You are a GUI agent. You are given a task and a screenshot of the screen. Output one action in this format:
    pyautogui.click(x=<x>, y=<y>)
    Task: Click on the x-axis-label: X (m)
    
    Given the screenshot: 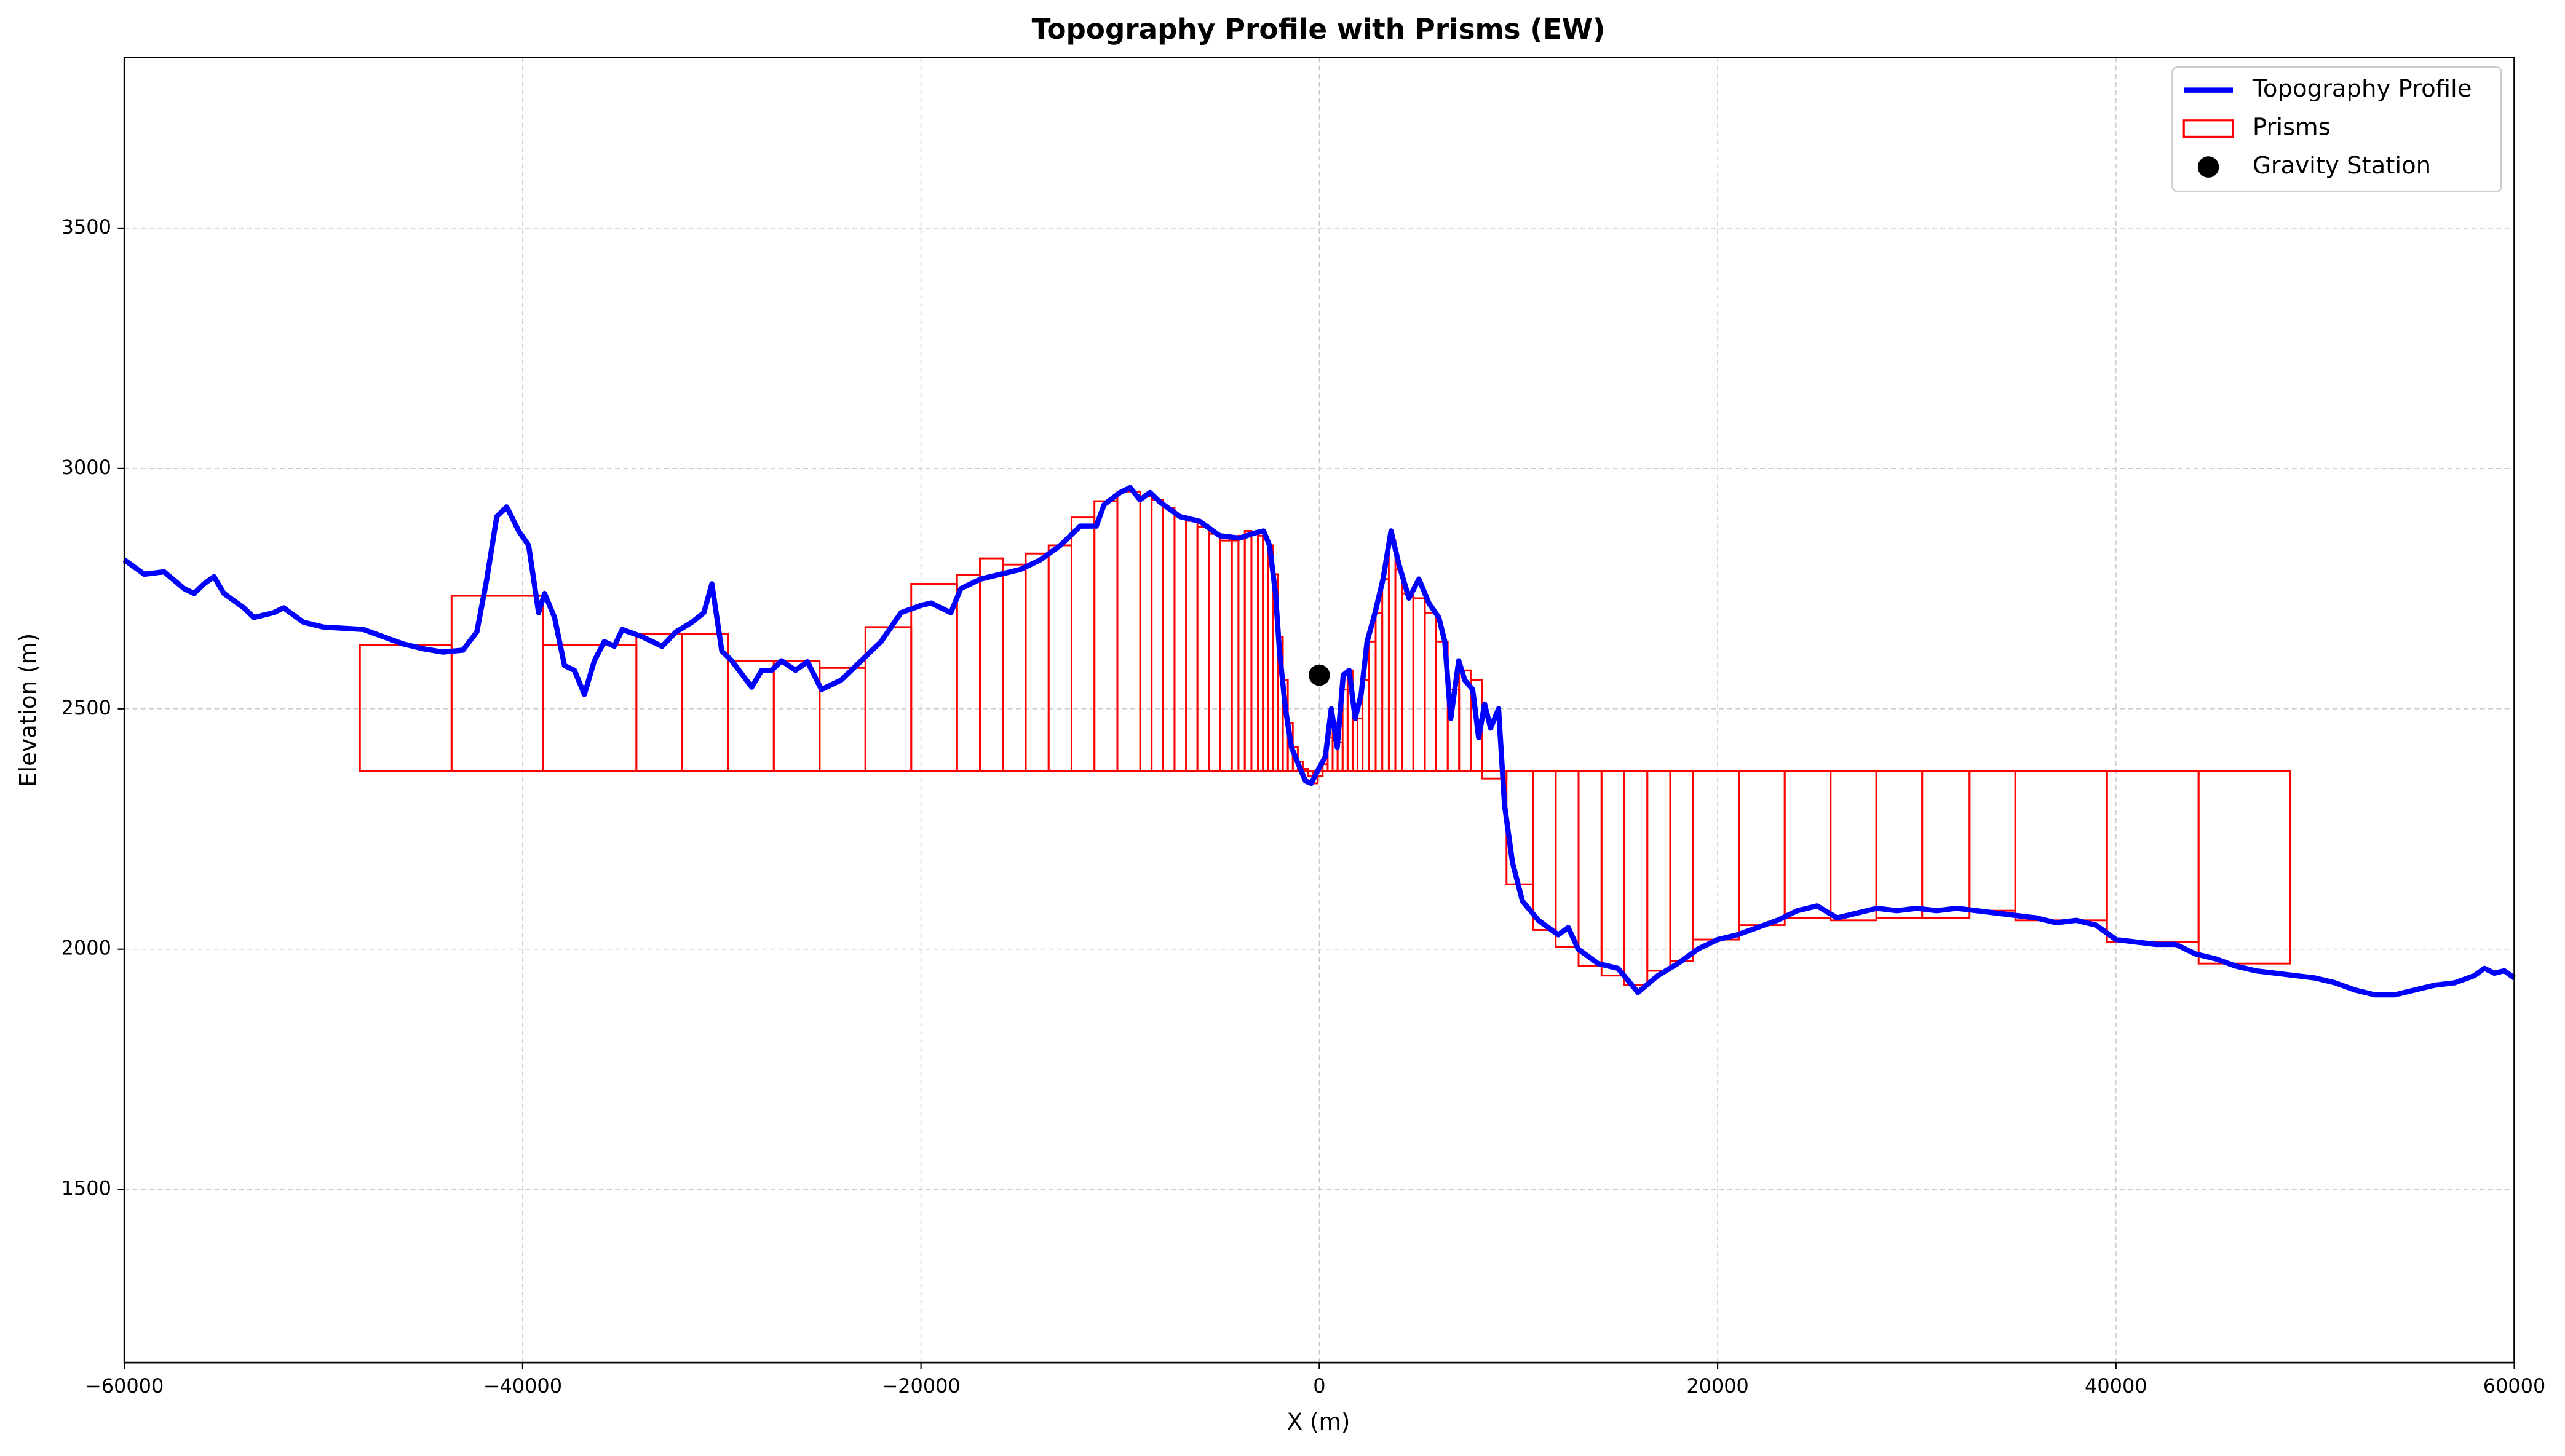 What is the action you would take?
    pyautogui.click(x=1318, y=1421)
    